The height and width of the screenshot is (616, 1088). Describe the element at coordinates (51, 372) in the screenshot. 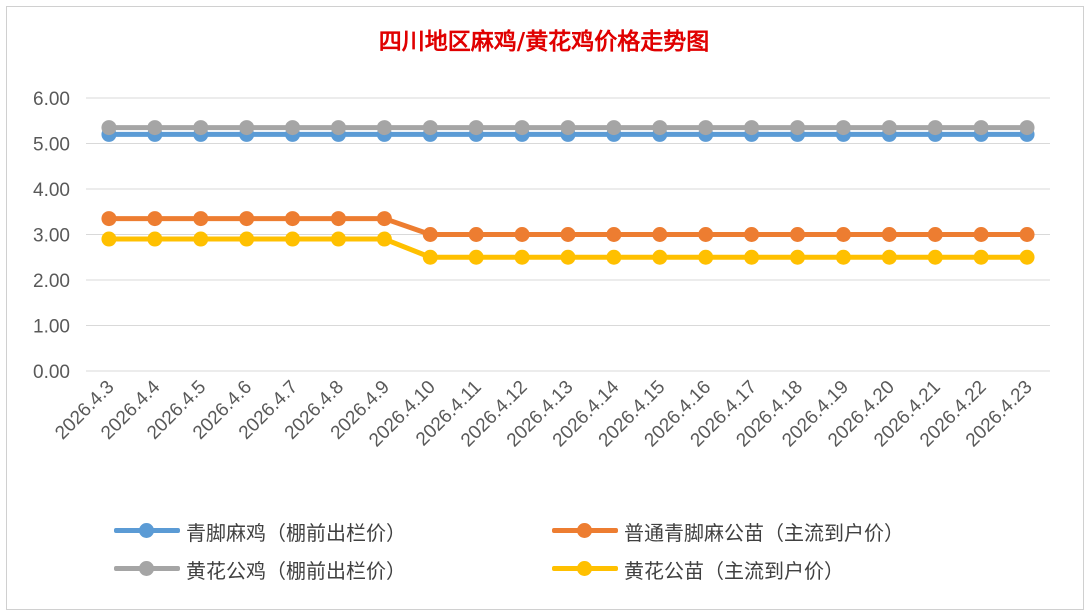

I see `y-tick-label: 0.00` at that location.